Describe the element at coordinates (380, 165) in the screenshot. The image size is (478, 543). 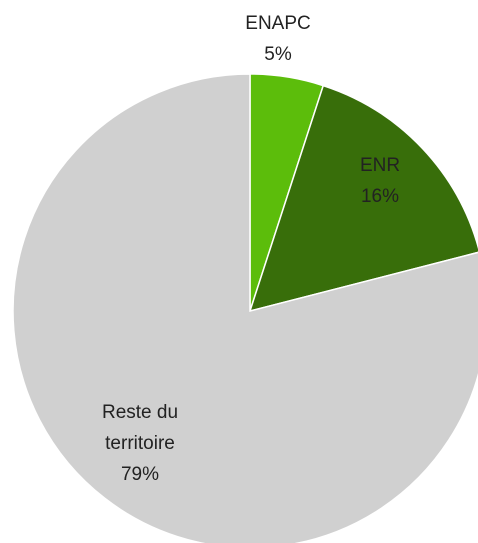
I see `category-label: ENR` at that location.